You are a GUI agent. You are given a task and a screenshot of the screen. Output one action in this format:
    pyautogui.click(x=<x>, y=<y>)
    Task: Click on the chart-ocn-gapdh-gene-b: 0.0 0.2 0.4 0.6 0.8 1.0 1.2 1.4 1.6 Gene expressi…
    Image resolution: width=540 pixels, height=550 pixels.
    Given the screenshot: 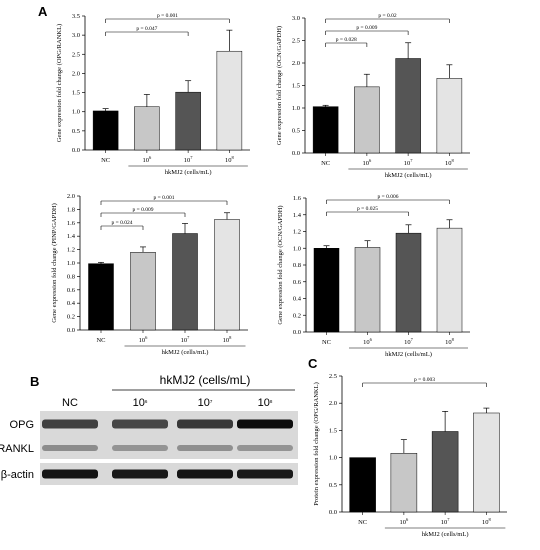 What is the action you would take?
    pyautogui.click(x=373, y=276)
    